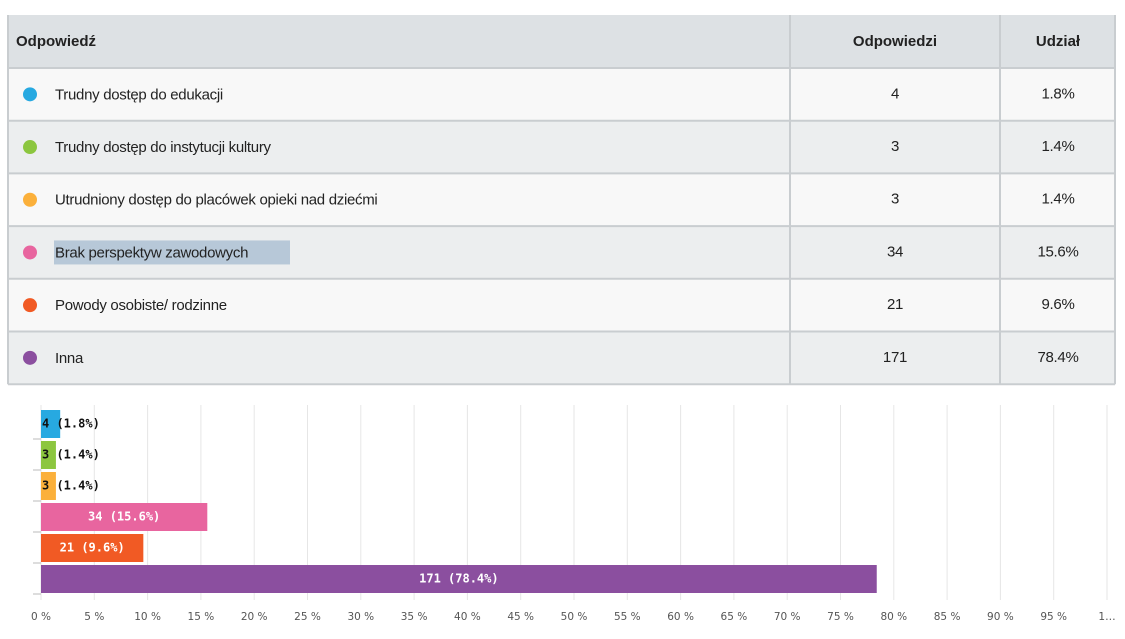 The height and width of the screenshot is (639, 1125). Describe the element at coordinates (1057, 357) in the screenshot. I see `share-cell: 78.4%` at that location.